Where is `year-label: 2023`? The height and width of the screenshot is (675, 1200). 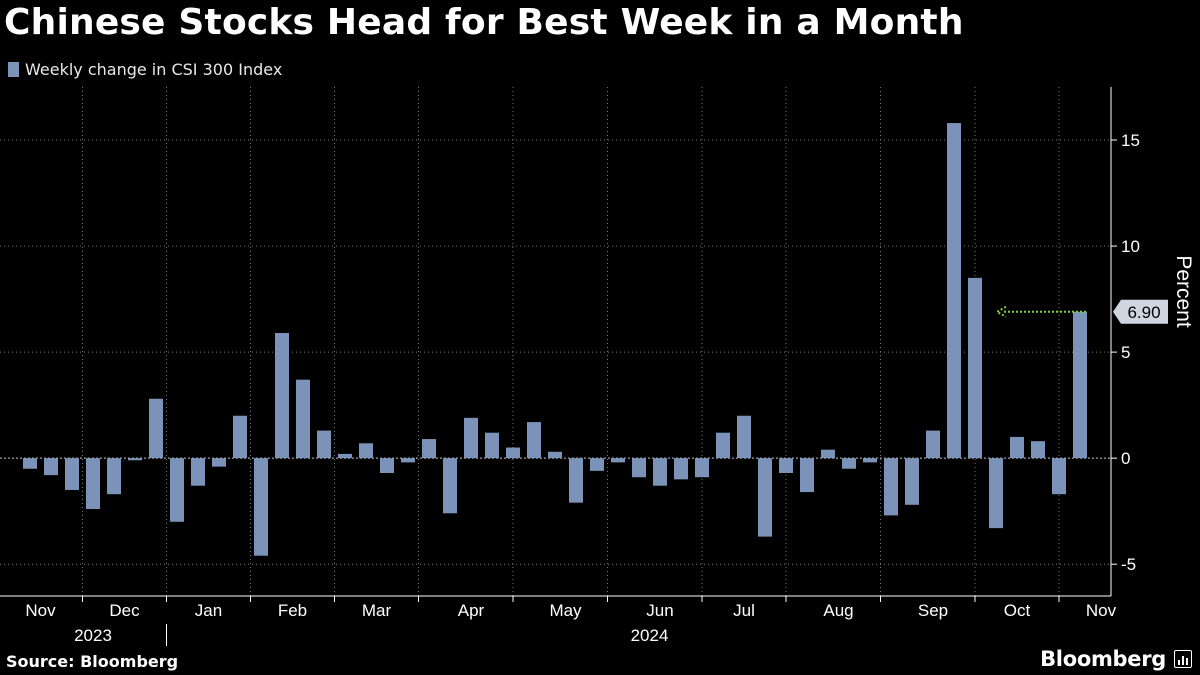
year-label: 2023 is located at coordinates (93, 635).